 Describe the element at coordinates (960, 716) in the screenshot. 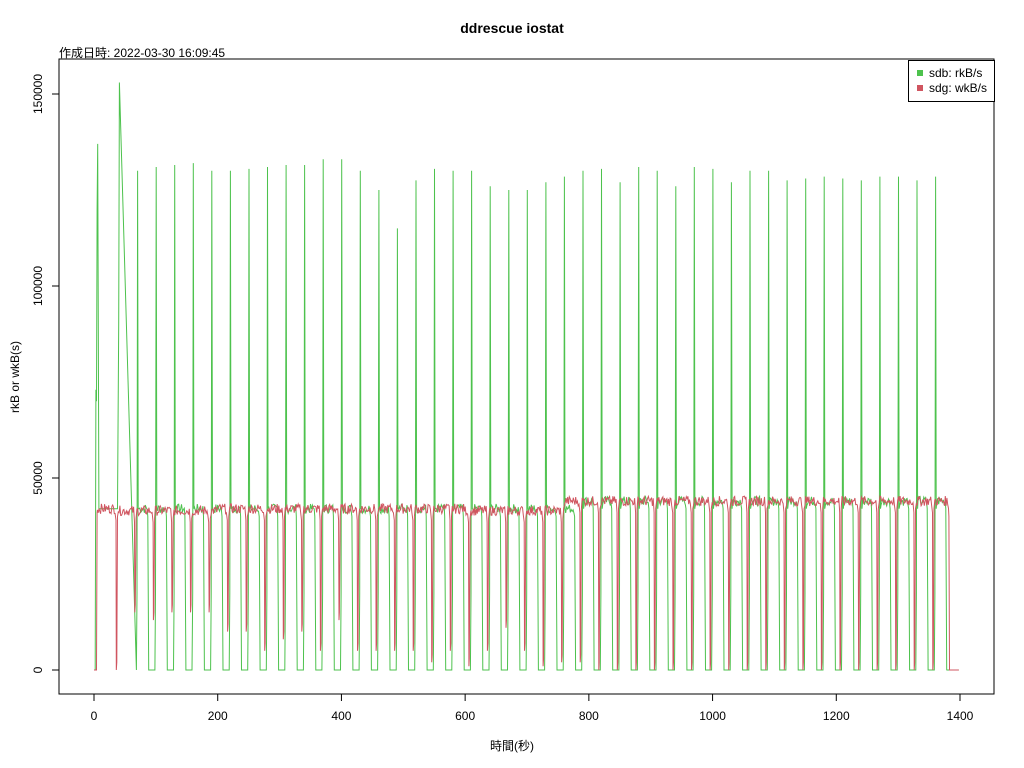

I see `x-tick-label: 1400` at that location.